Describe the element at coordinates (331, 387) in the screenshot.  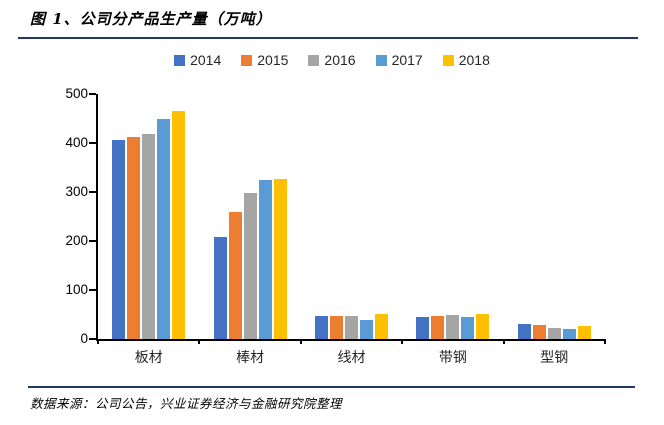
I see `footer-rule` at that location.